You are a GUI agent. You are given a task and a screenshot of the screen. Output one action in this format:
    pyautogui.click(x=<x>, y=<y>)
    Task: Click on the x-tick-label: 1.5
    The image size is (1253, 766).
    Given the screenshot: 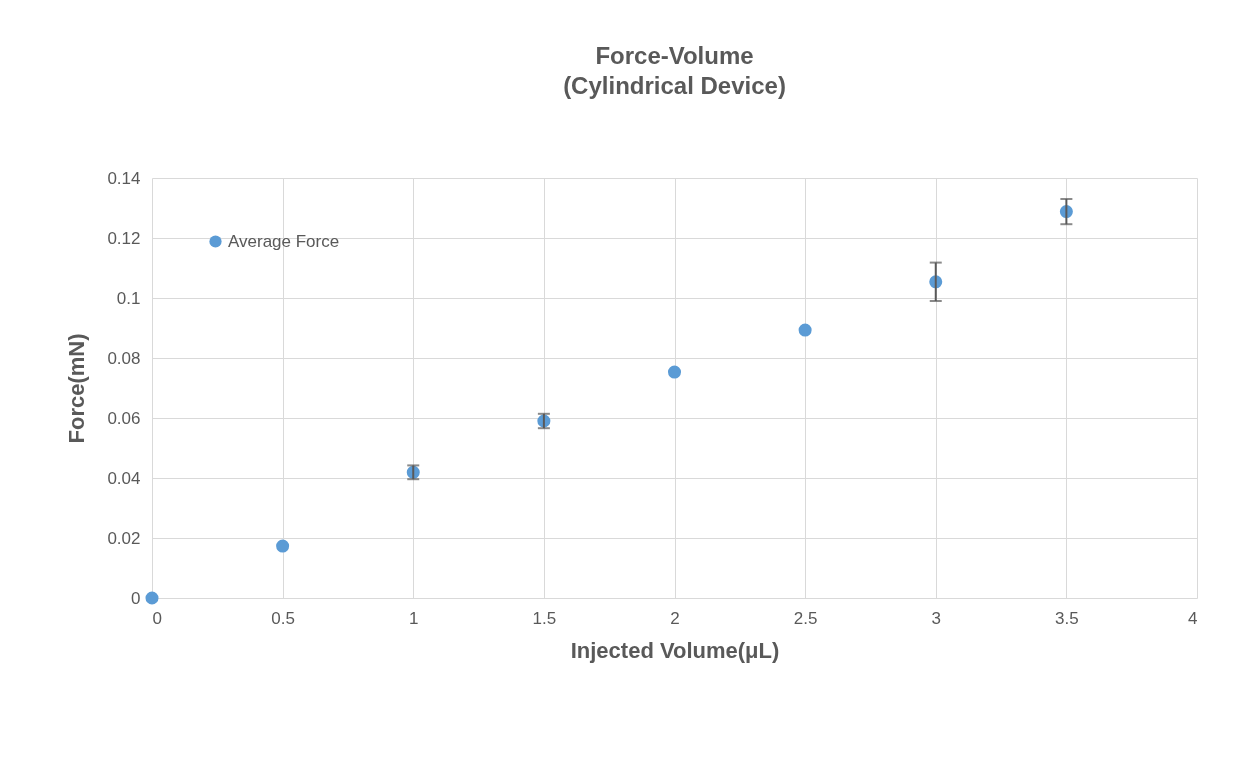 What is the action you would take?
    pyautogui.click(x=544, y=618)
    